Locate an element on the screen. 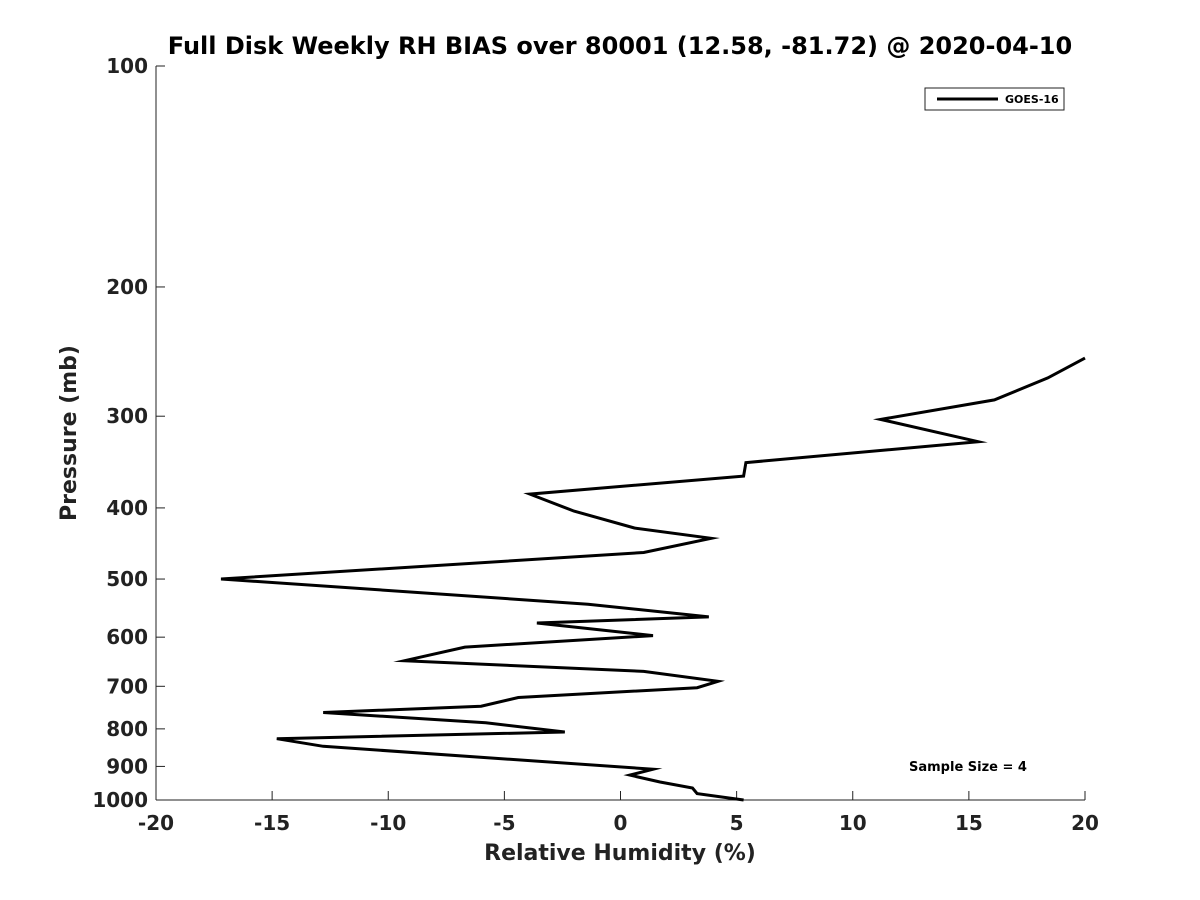 The image size is (1200, 900). x-tick-label: -20 is located at coordinates (156, 823).